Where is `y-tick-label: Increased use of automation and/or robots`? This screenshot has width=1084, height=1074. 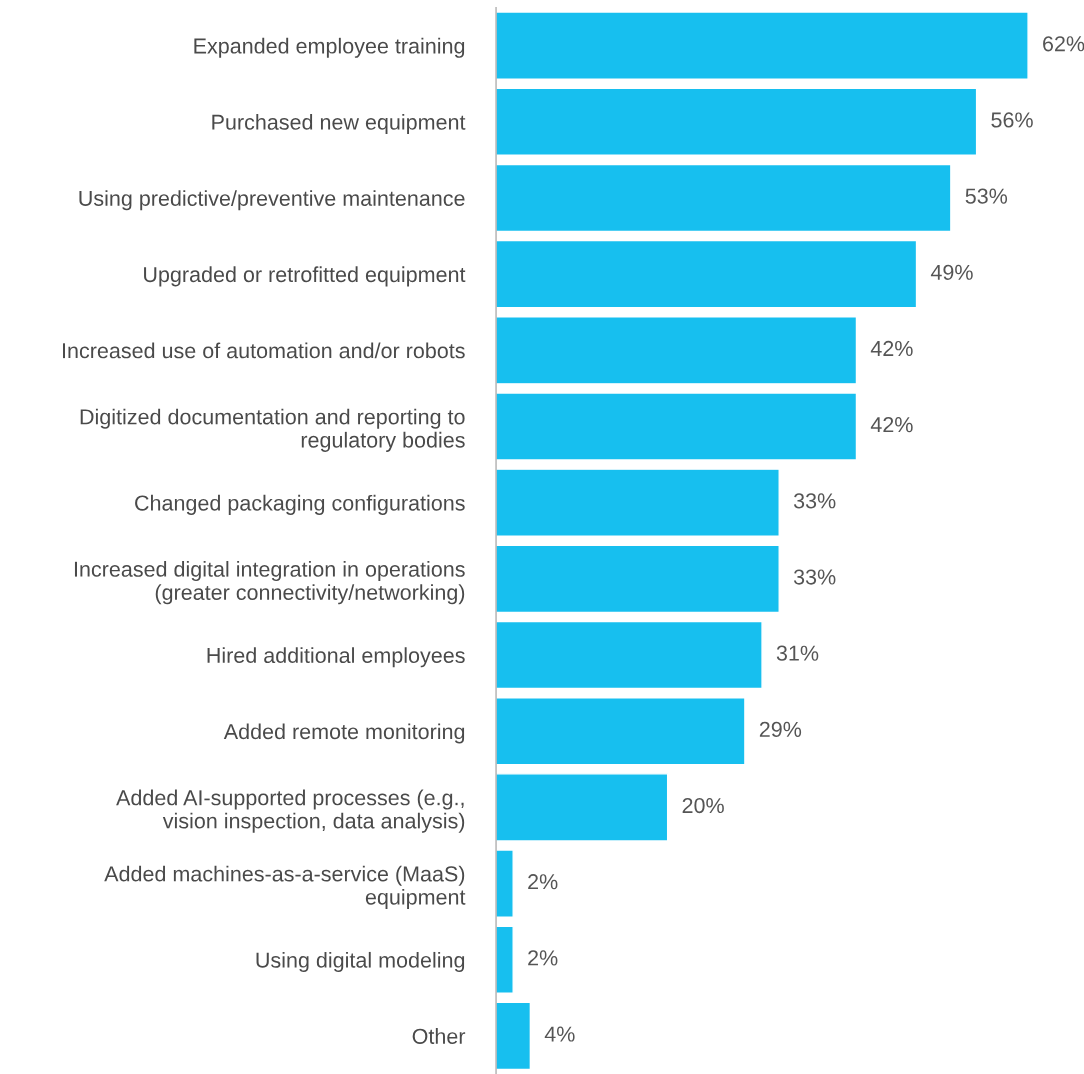
y-tick-label: Increased use of automation and/or robots is located at coordinates (264, 350).